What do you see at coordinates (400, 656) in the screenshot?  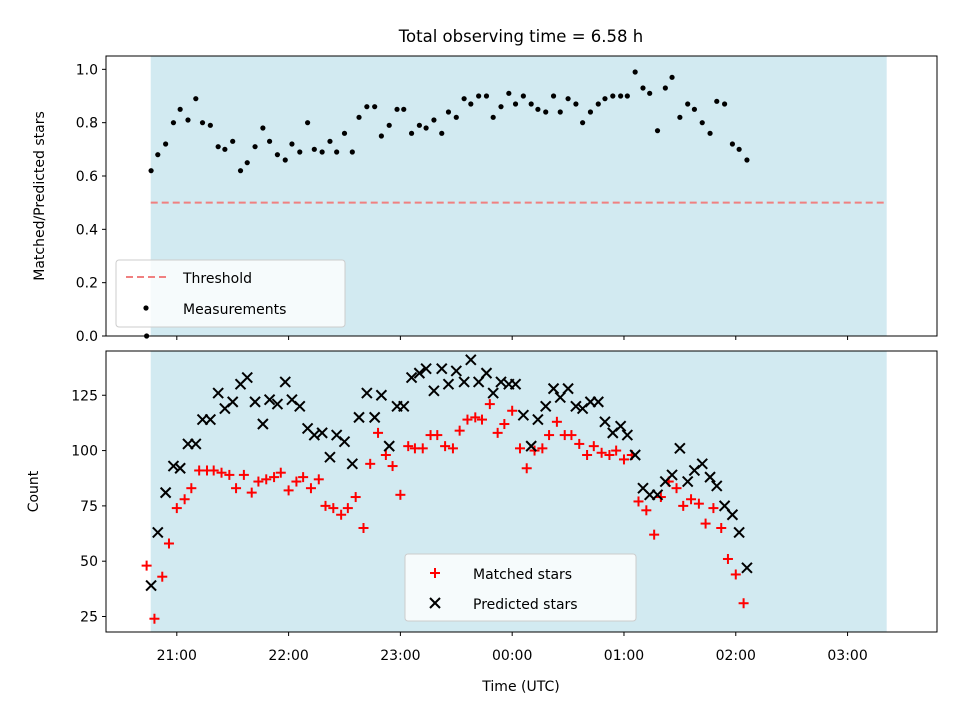 I see `x-tick-label: 23:00` at bounding box center [400, 656].